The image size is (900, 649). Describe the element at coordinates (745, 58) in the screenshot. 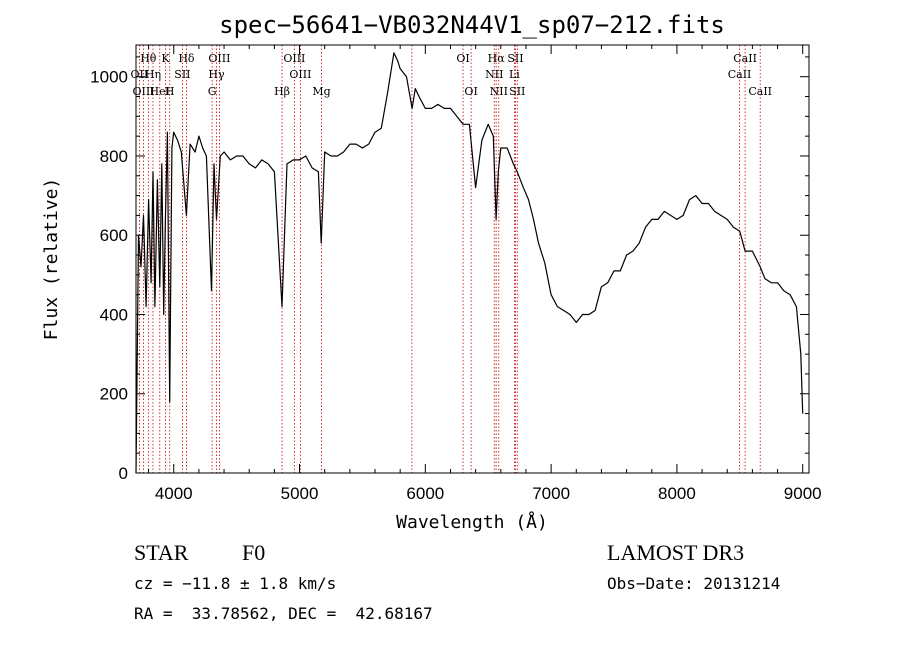

I see `spectral-line-label-25: CaII` at that location.